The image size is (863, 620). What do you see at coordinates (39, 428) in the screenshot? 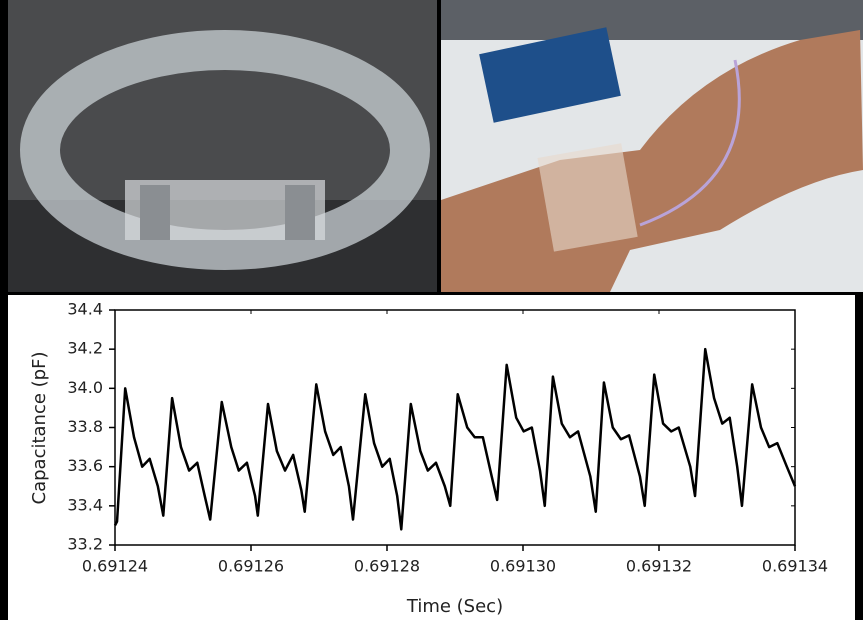
I see `y-axis-title: Capacitance (pF)` at bounding box center [39, 428].